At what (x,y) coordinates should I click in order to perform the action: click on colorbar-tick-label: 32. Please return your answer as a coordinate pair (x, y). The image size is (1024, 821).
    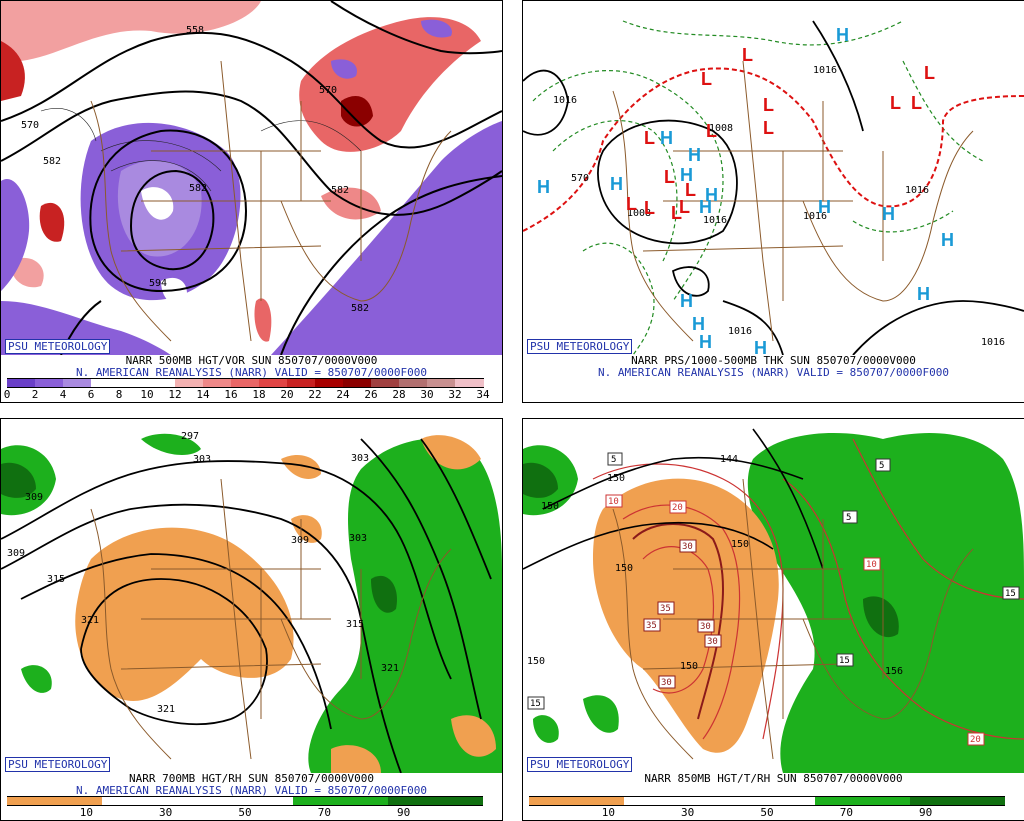
    Looking at the image, I should click on (455, 394).